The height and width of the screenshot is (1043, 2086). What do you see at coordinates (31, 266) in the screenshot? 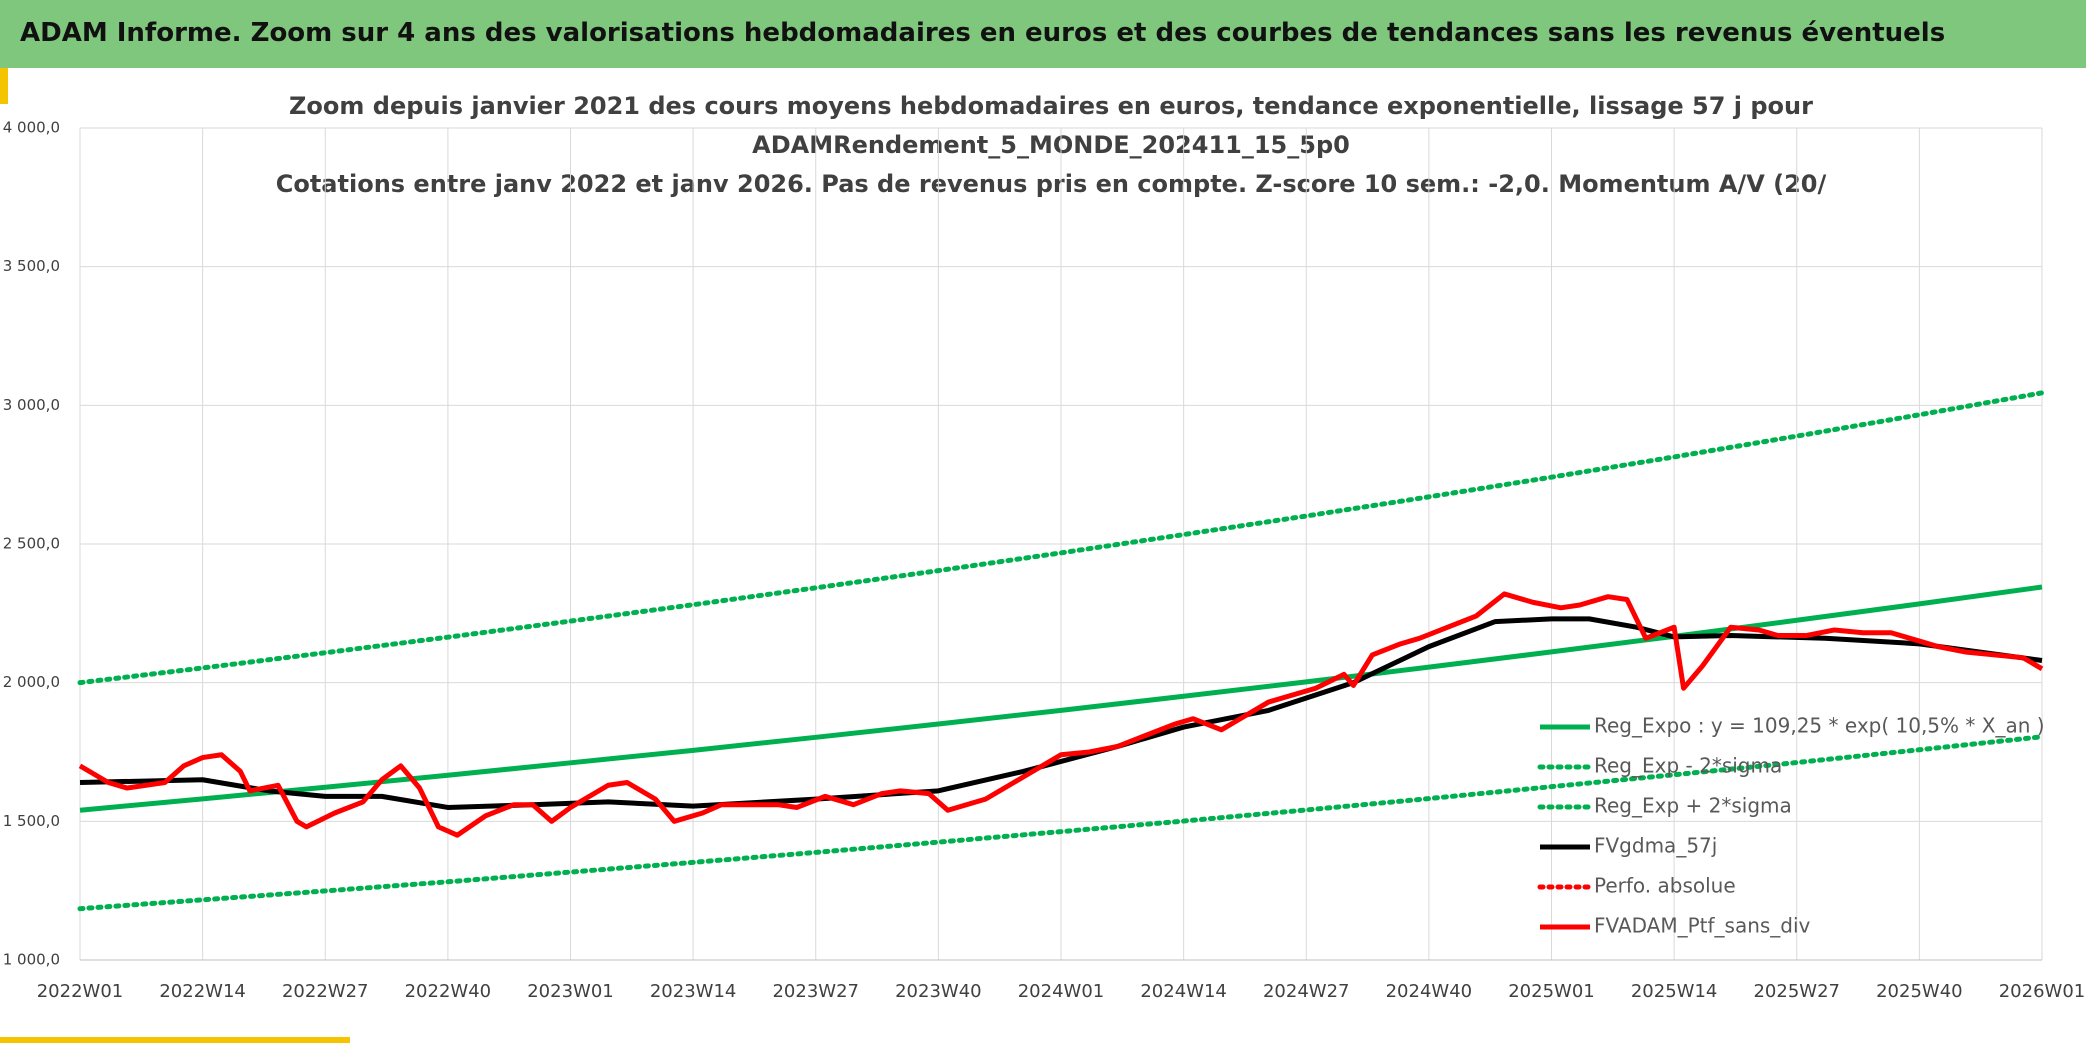
I see `y-tick-label: 3 500,0` at bounding box center [31, 266].